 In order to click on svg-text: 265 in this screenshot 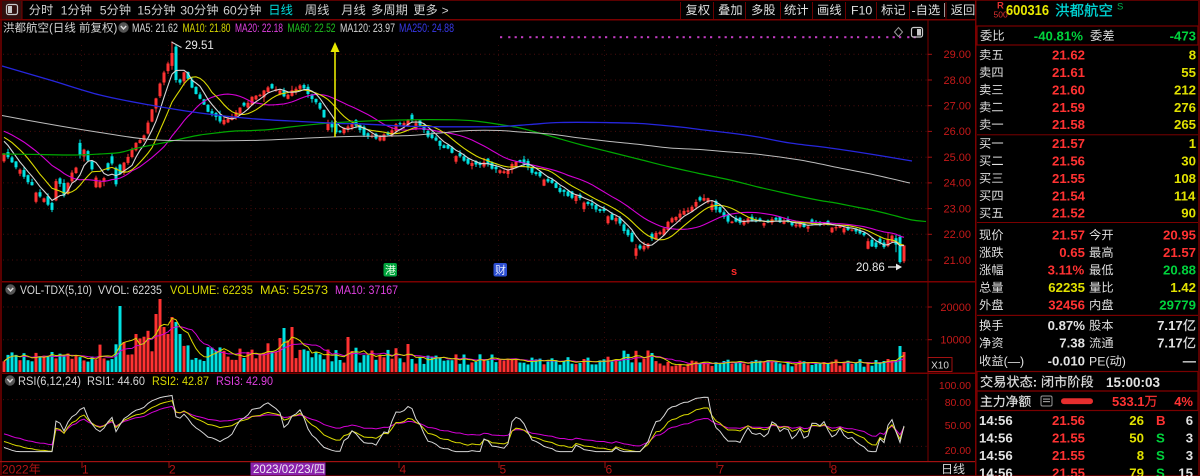, I will do `click(1185, 124)`.